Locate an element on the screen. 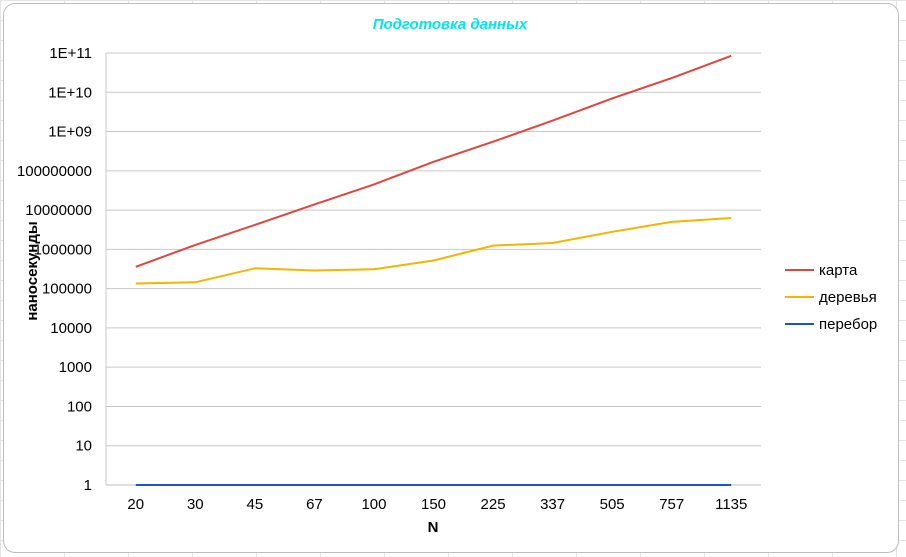 The height and width of the screenshot is (557, 906). x-tick-label-1: 30 is located at coordinates (195, 504).